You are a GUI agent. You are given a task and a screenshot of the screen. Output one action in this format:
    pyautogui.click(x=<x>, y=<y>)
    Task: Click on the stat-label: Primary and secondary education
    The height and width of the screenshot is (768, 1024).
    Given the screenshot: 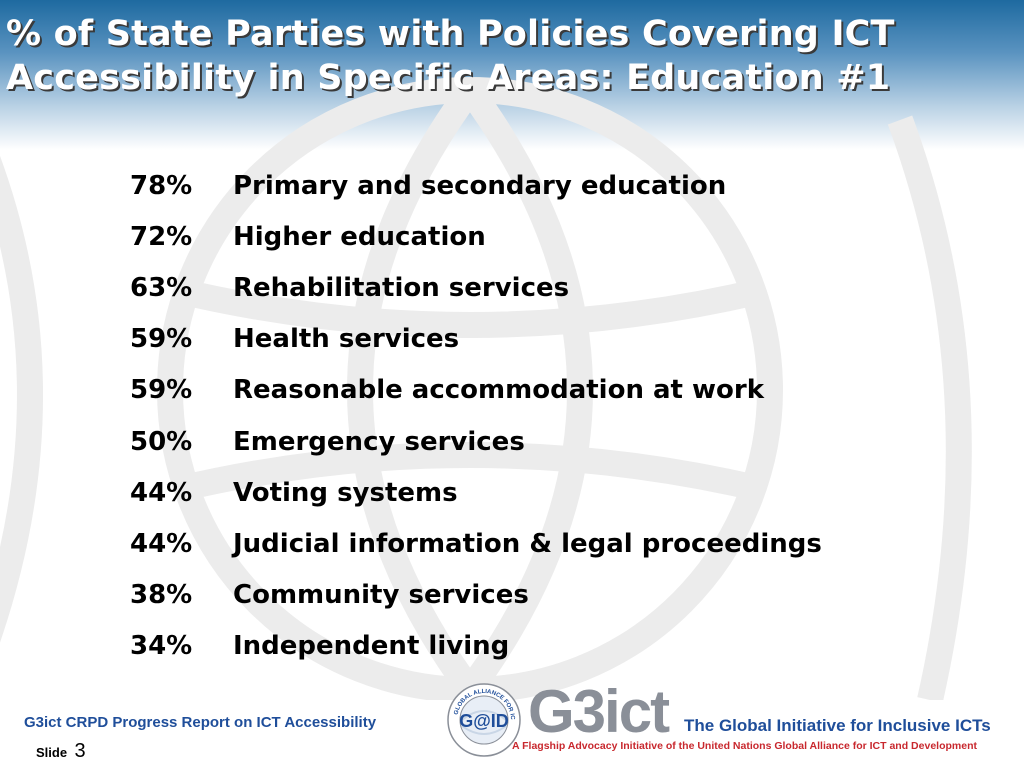 What is the action you would take?
    pyautogui.click(x=480, y=185)
    